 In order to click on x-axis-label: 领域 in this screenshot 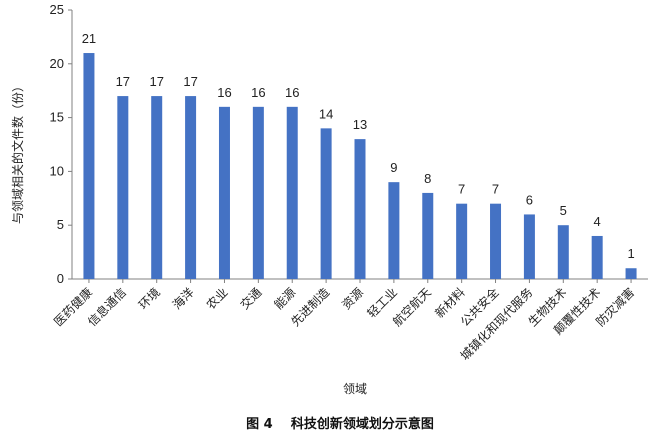, I will do `click(355, 389)`.